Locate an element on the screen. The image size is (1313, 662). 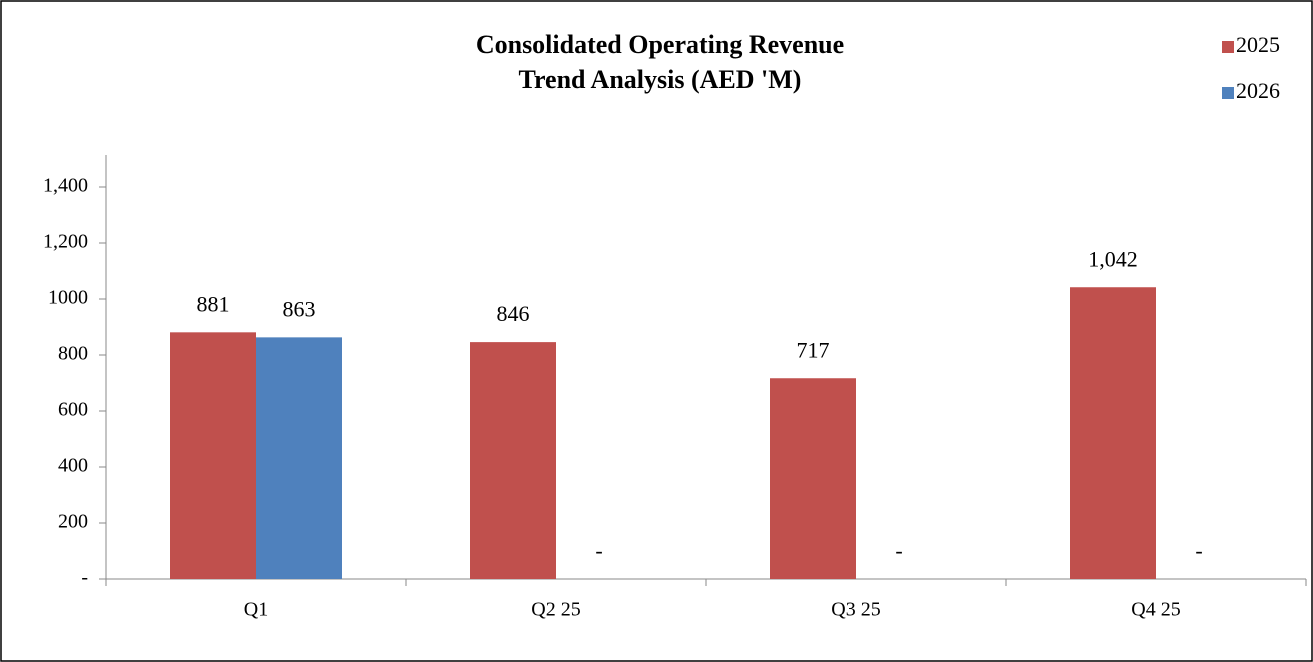
x-tick-label: Q4 25 is located at coordinates (1155, 610).